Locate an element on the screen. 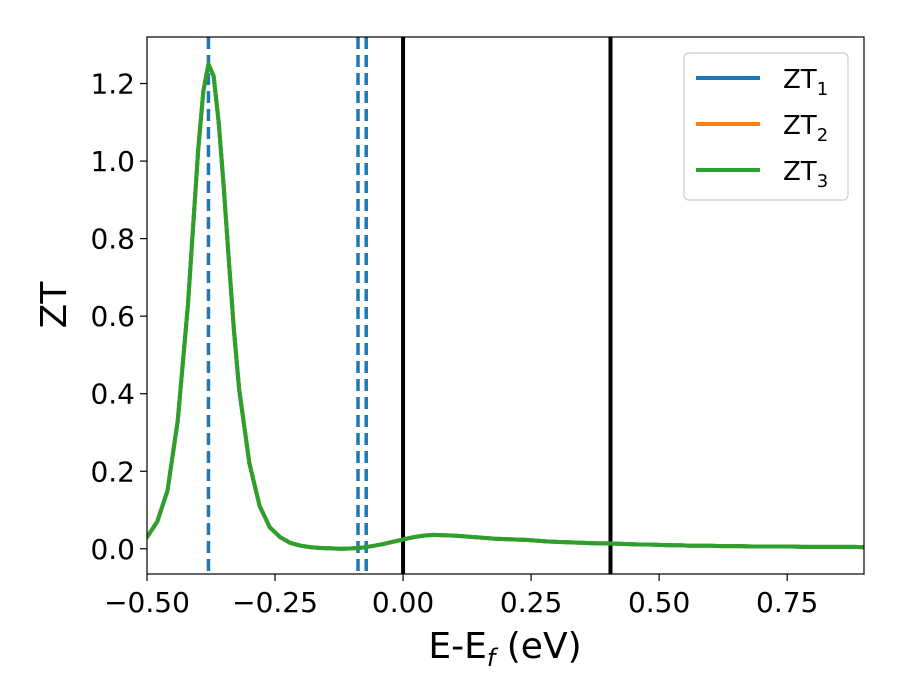 This screenshot has height=700, width=900. x-tick-label: 0.50 is located at coordinates (659, 602).